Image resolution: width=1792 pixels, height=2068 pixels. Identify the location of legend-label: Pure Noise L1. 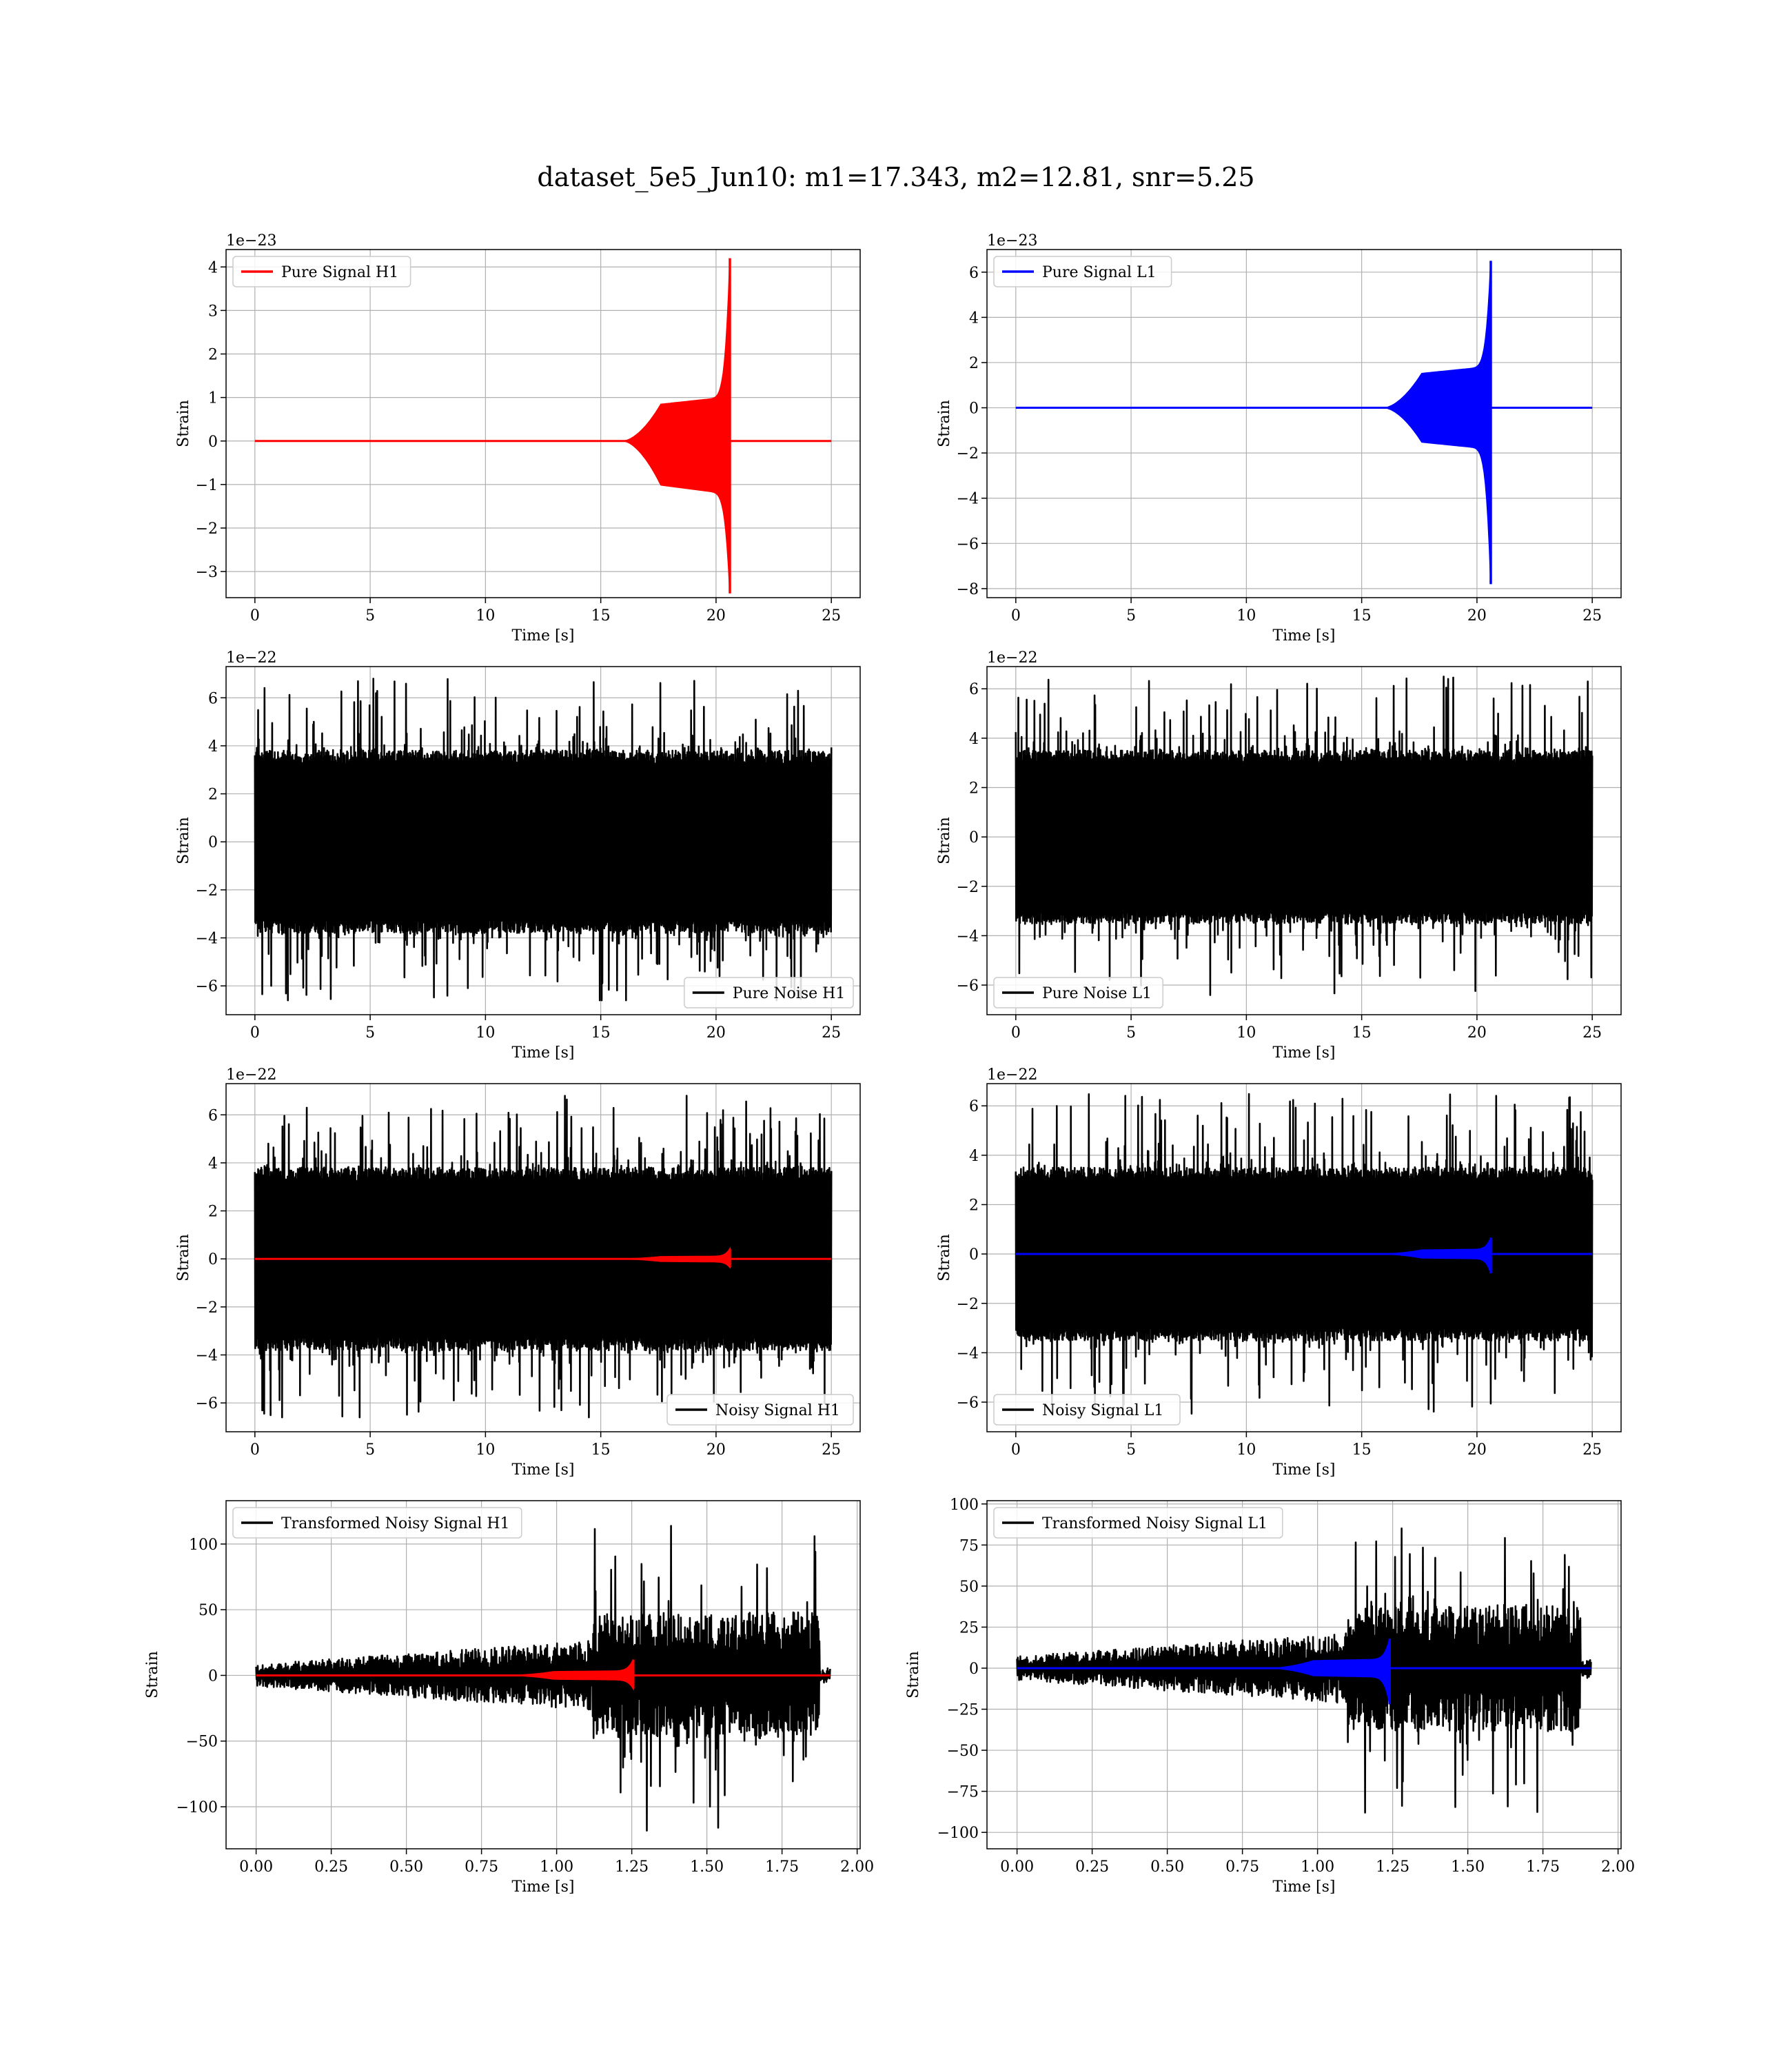
(1097, 993).